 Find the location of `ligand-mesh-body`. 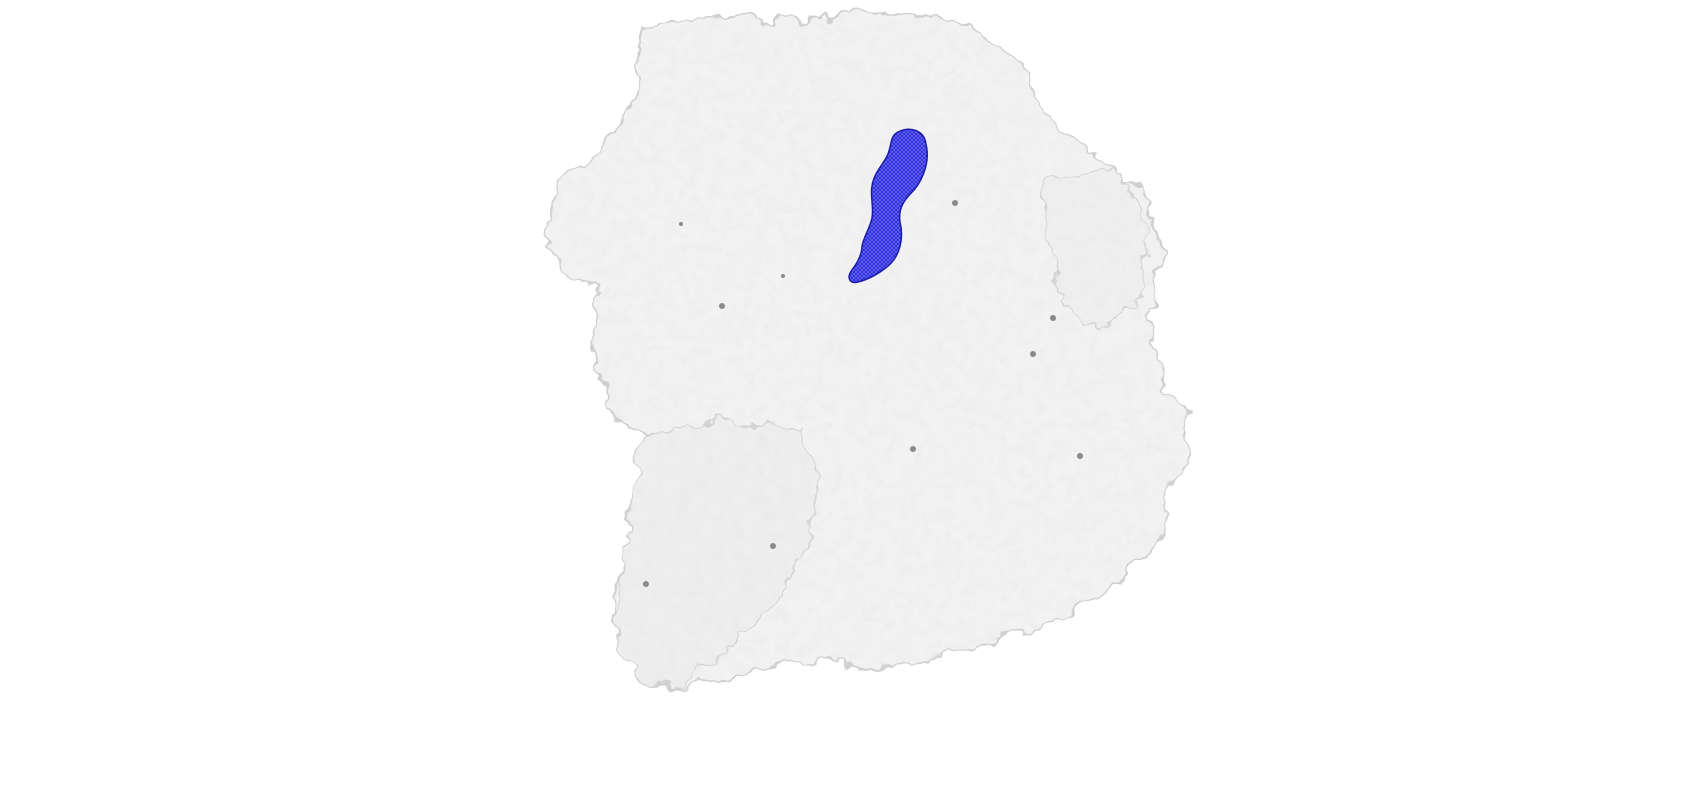

ligand-mesh-body is located at coordinates (888, 206).